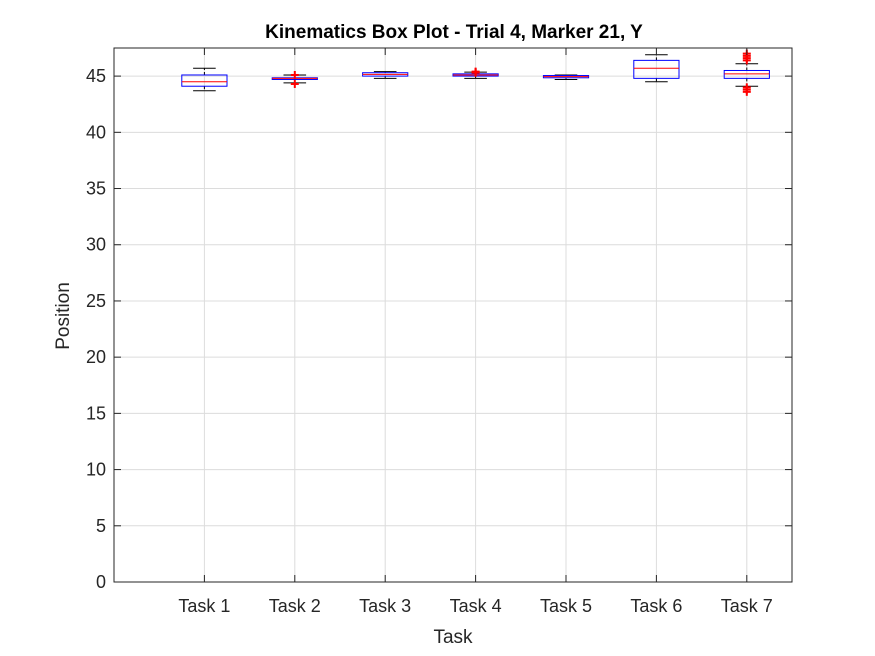 The width and height of the screenshot is (875, 656). What do you see at coordinates (96, 301) in the screenshot?
I see `y-tick-label: 25` at bounding box center [96, 301].